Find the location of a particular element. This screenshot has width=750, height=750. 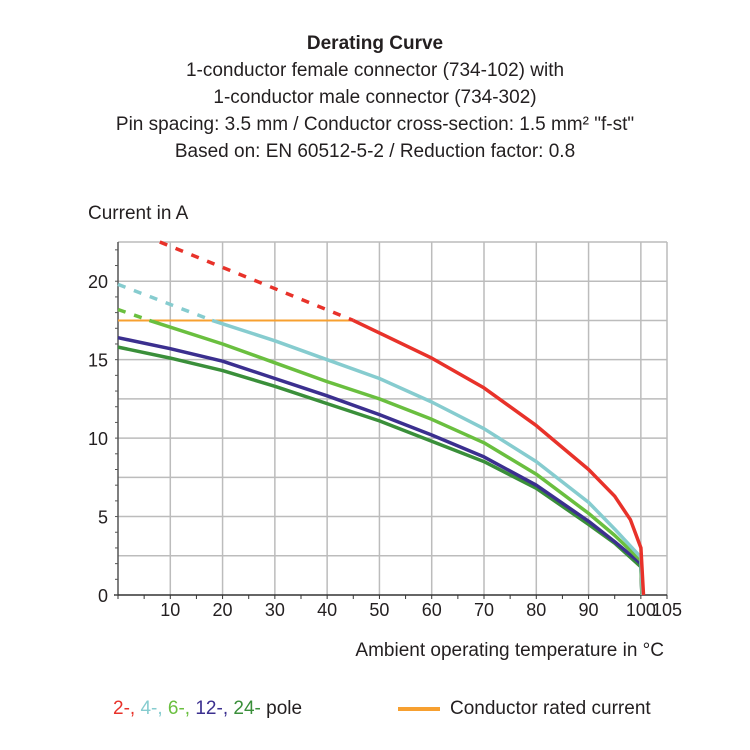

legend-rated: Conductor rated current is located at coordinates (524, 709).